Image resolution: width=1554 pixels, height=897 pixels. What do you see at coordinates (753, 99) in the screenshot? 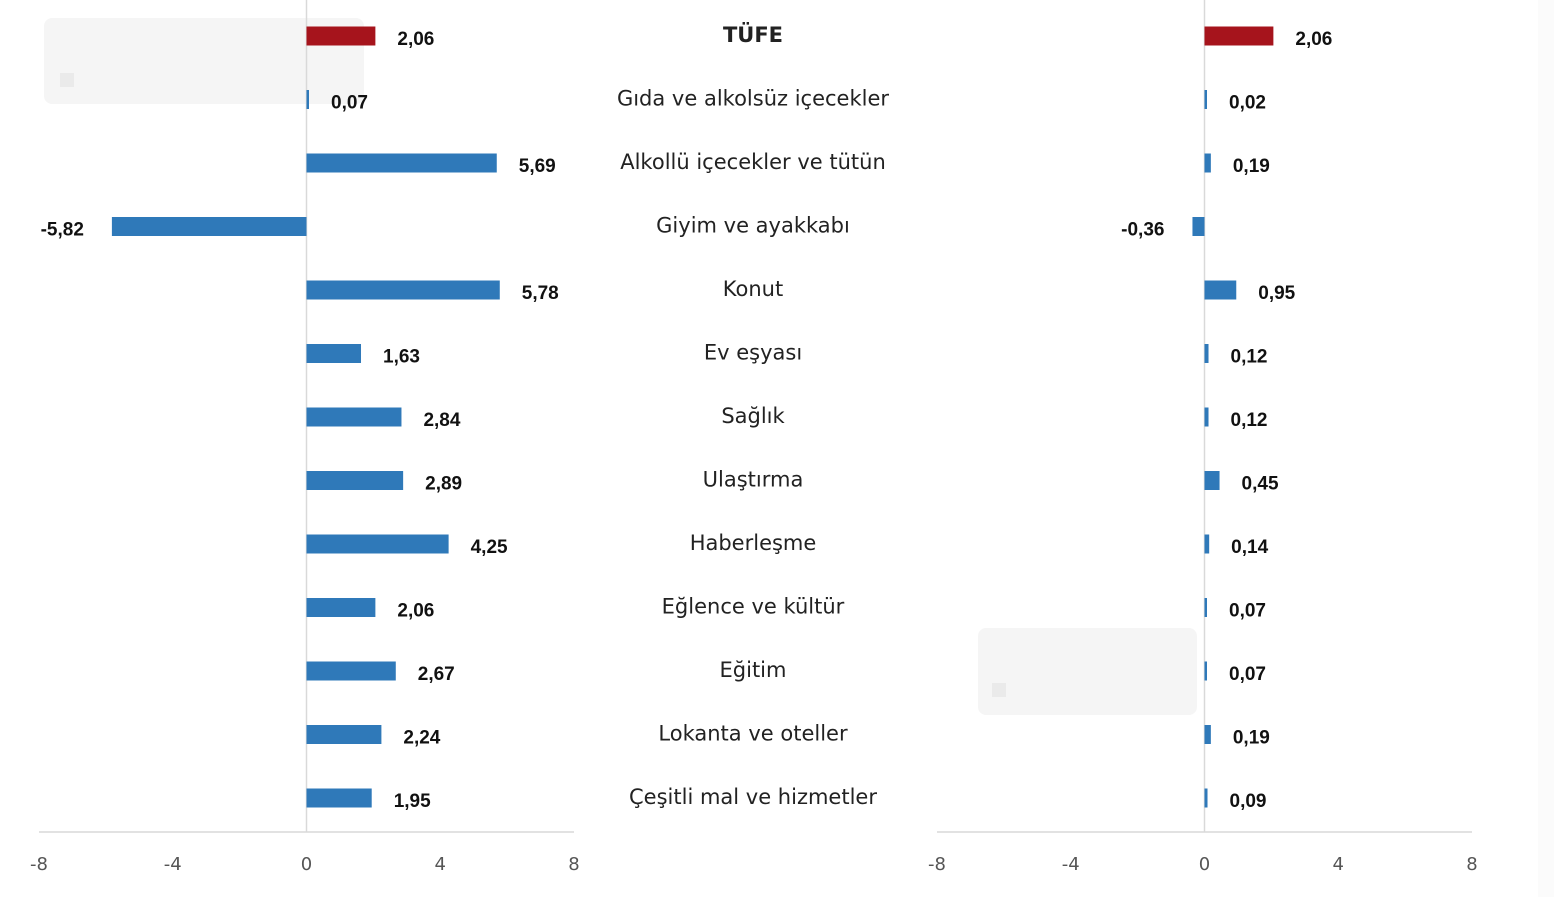
I see `category-label: Gıda ve alkolsüz içecekler` at bounding box center [753, 99].